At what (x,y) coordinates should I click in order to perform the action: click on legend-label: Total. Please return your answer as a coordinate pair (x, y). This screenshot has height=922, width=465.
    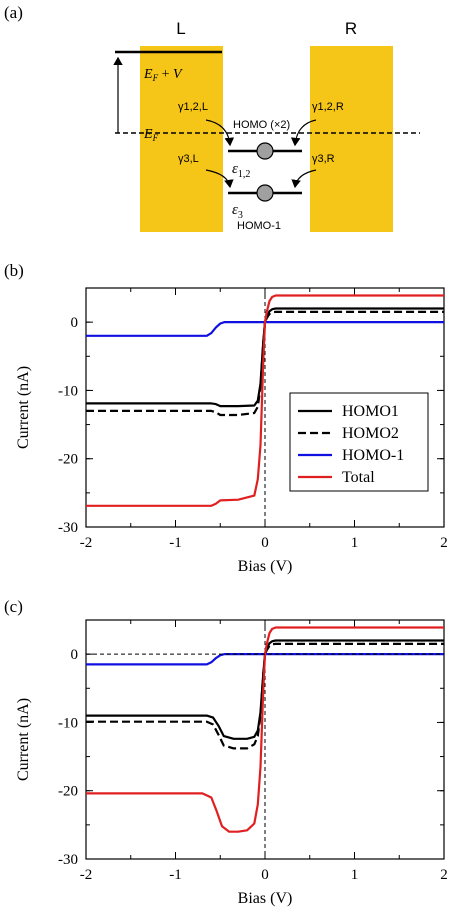
    Looking at the image, I should click on (358, 477).